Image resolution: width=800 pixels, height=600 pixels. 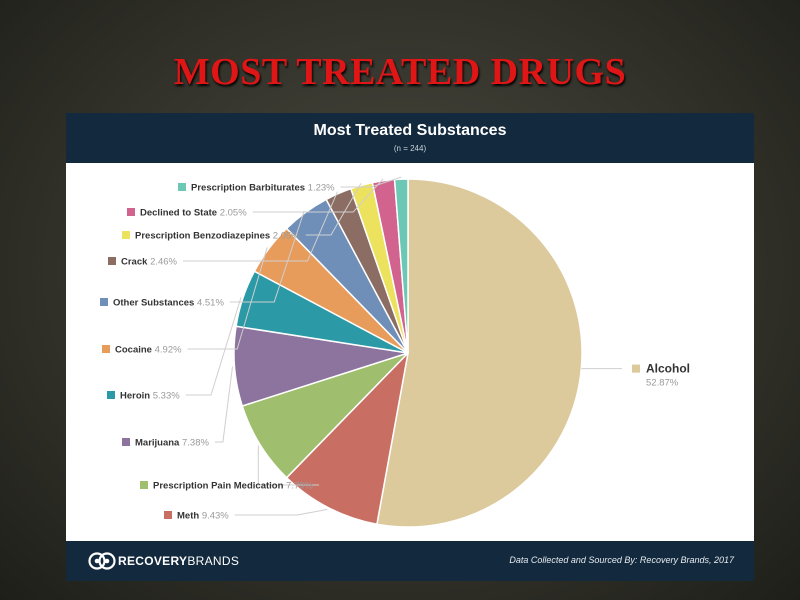 What do you see at coordinates (213, 561) in the screenshot?
I see `brand-name-part2: BRANDS` at bounding box center [213, 561].